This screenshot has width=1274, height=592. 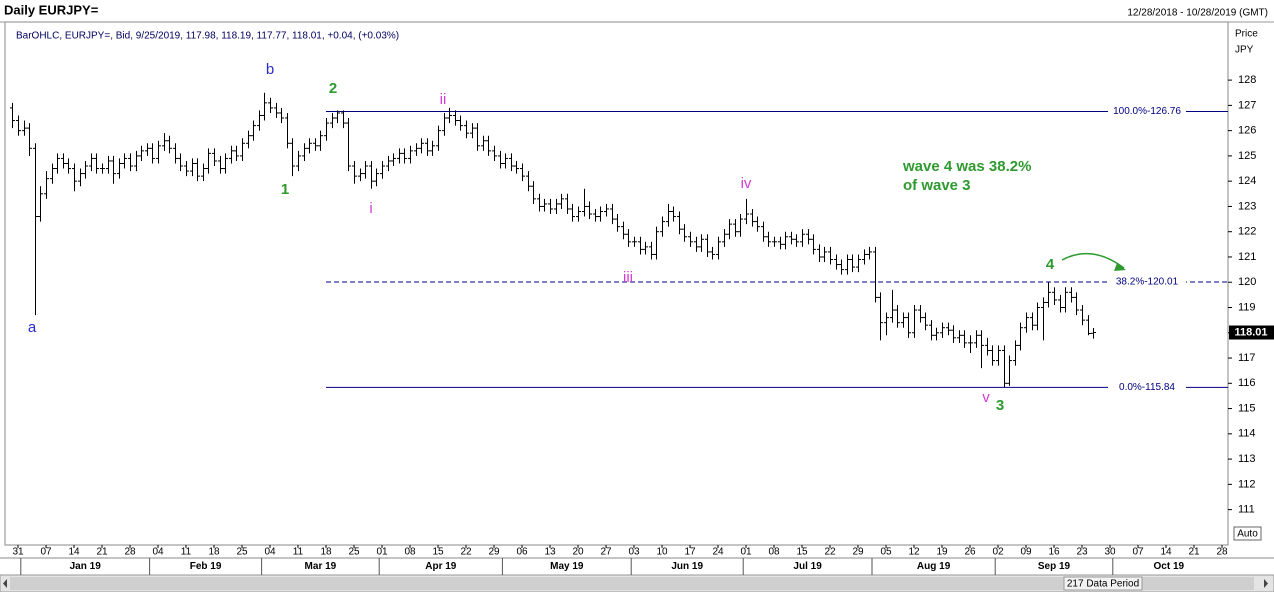 What do you see at coordinates (1054, 566) in the screenshot?
I see `month-label: Sep 19` at bounding box center [1054, 566].